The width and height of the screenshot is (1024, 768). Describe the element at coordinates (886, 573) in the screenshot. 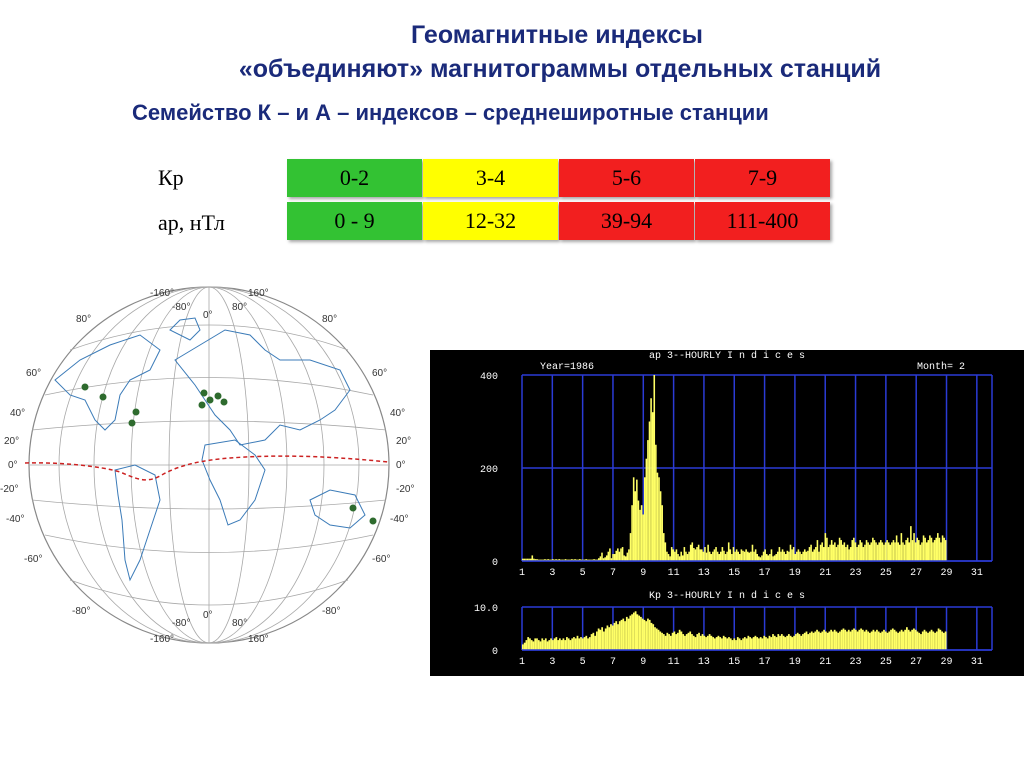

I see `x-tick-label: 25` at that location.